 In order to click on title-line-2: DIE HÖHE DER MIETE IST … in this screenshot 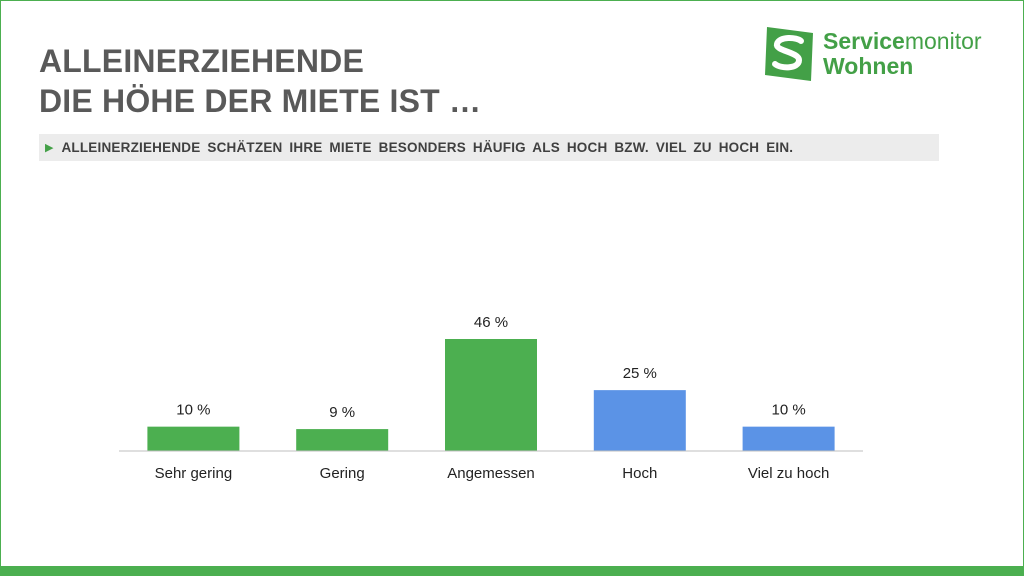, I will do `click(260, 101)`.